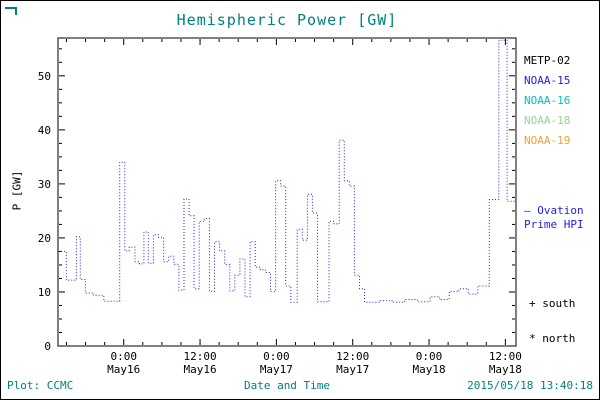  What do you see at coordinates (17, 190) in the screenshot?
I see `y-axis-label: P [GW]` at bounding box center [17, 190].